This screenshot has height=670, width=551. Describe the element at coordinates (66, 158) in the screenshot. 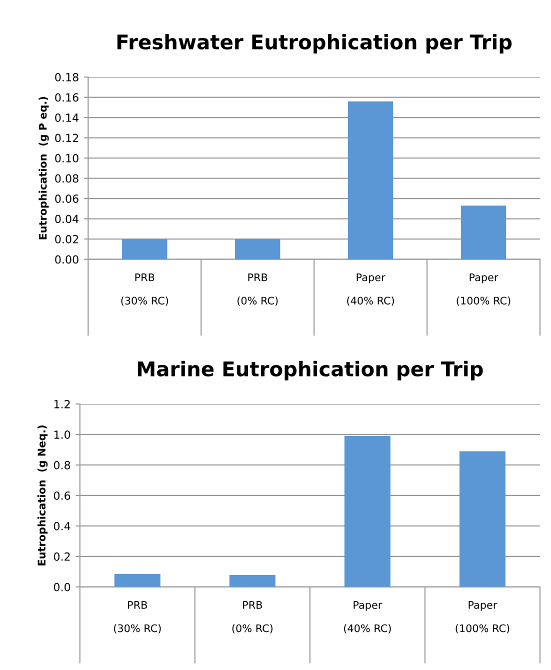

I see `y-tick-label: 0.10` at that location.